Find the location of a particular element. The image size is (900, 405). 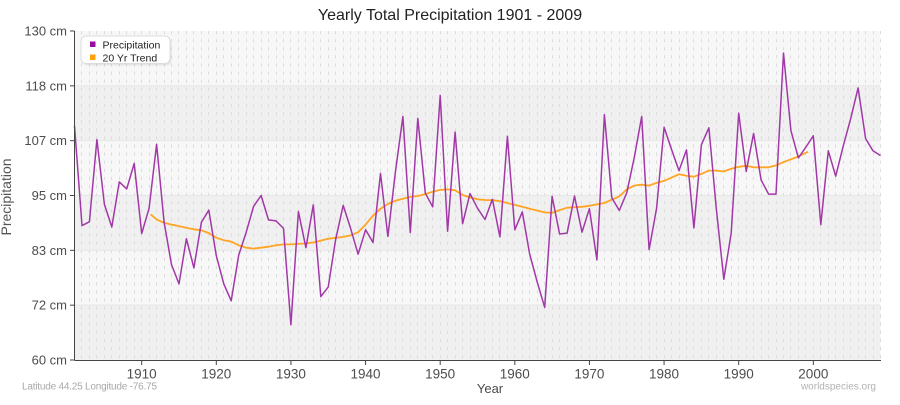

svg-text: 1960 is located at coordinates (515, 374).